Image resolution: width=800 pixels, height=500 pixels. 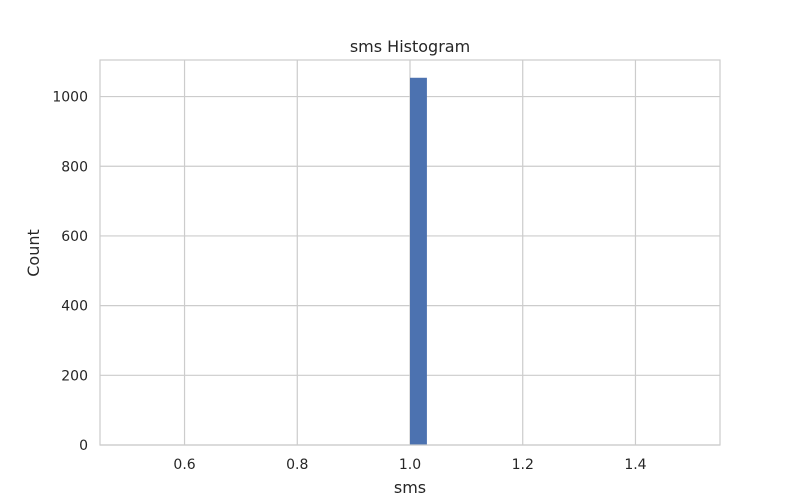 I want to click on x-tick-labels: 0.6 0.8 1.0 1.2 1.4, so click(x=409, y=465).